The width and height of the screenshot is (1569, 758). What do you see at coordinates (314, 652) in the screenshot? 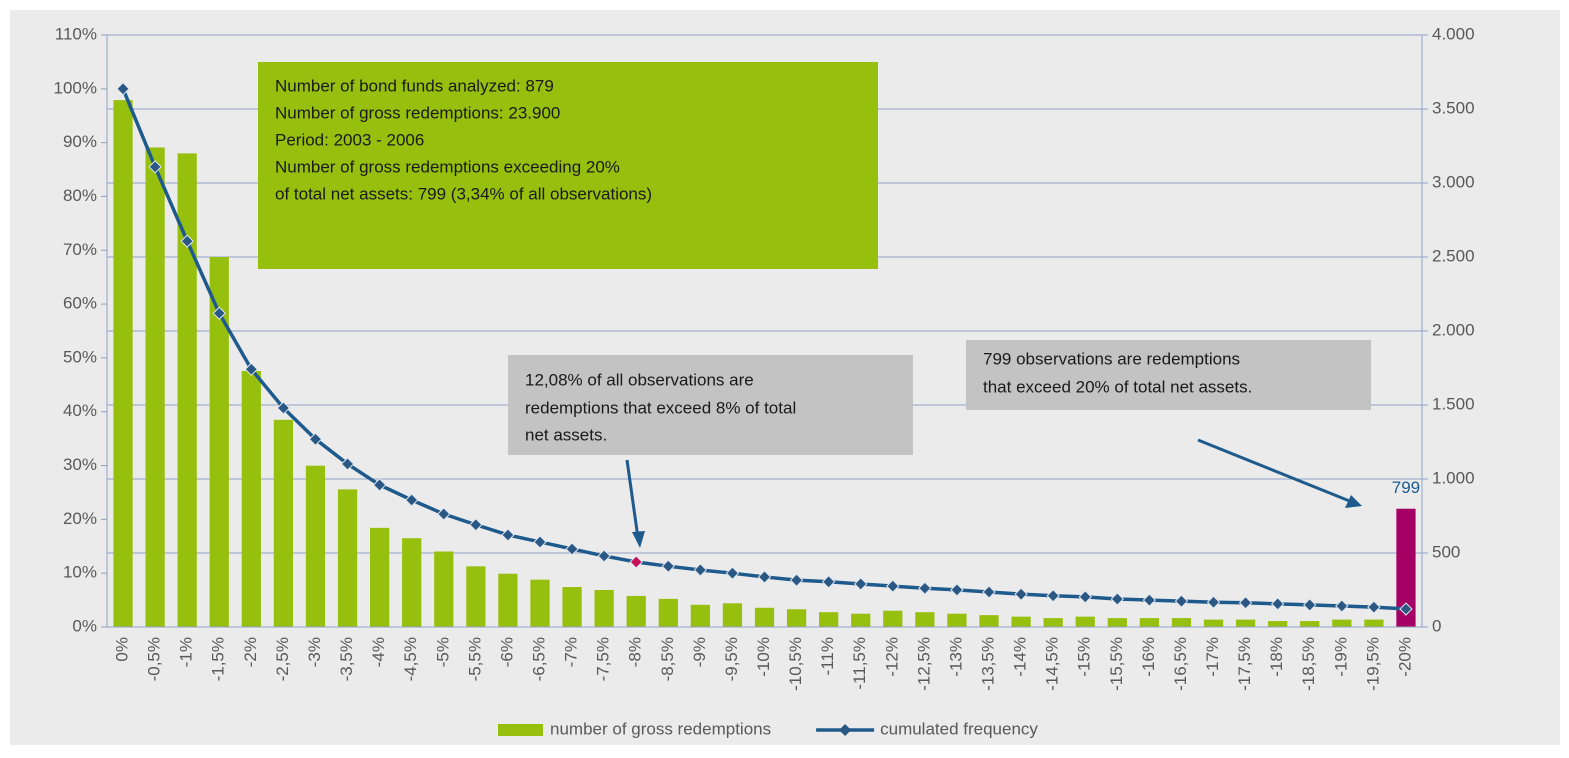
I see `x-tick-label: -3%` at bounding box center [314, 652].